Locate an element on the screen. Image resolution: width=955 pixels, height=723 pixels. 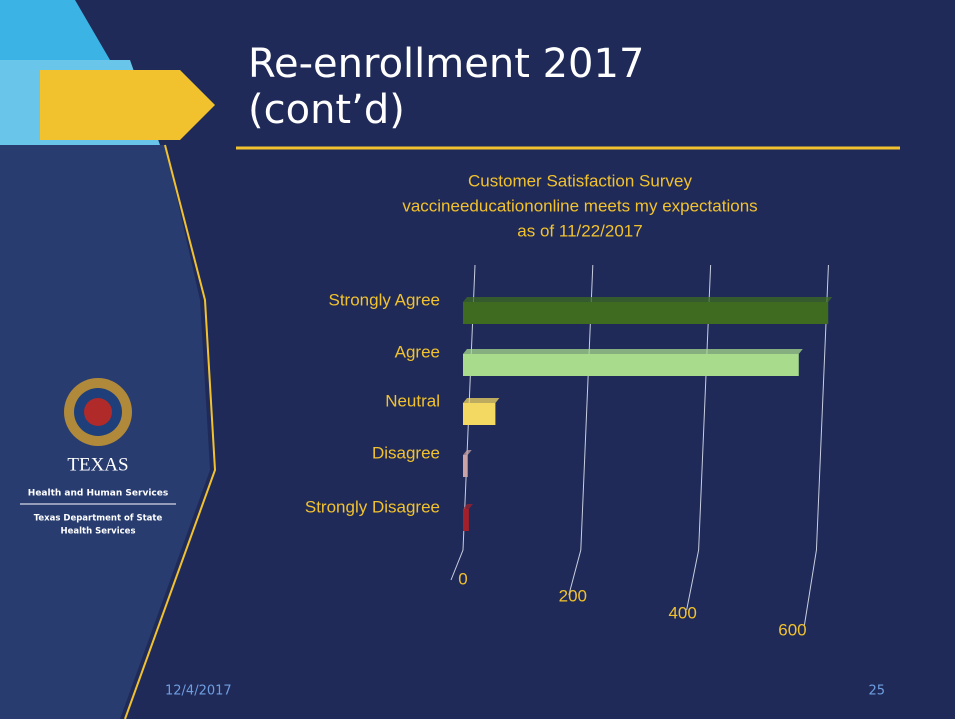
y-tick-label: Agree is located at coordinates (417, 351).